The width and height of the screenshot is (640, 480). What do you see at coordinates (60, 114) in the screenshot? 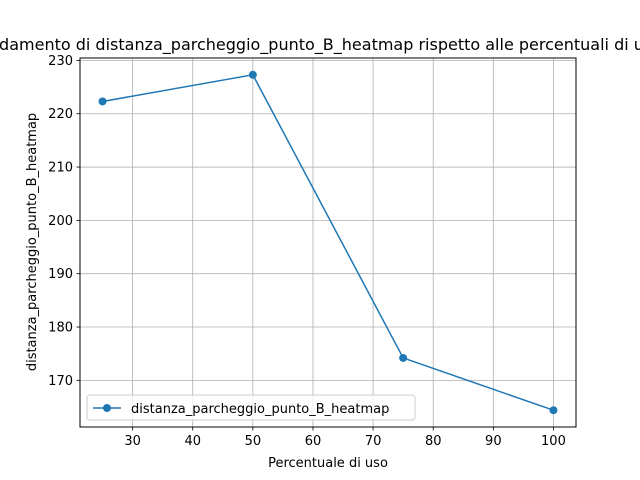
I see `y-tick-label: 220` at bounding box center [60, 114].